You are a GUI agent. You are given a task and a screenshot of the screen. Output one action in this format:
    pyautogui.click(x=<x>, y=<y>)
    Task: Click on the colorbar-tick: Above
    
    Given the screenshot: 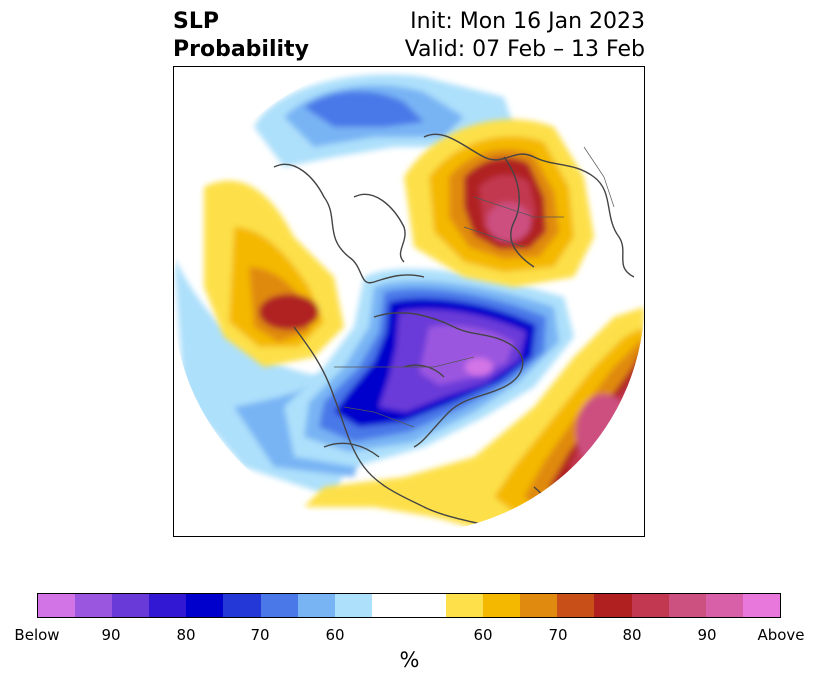 What is the action you would take?
    pyautogui.click(x=781, y=635)
    